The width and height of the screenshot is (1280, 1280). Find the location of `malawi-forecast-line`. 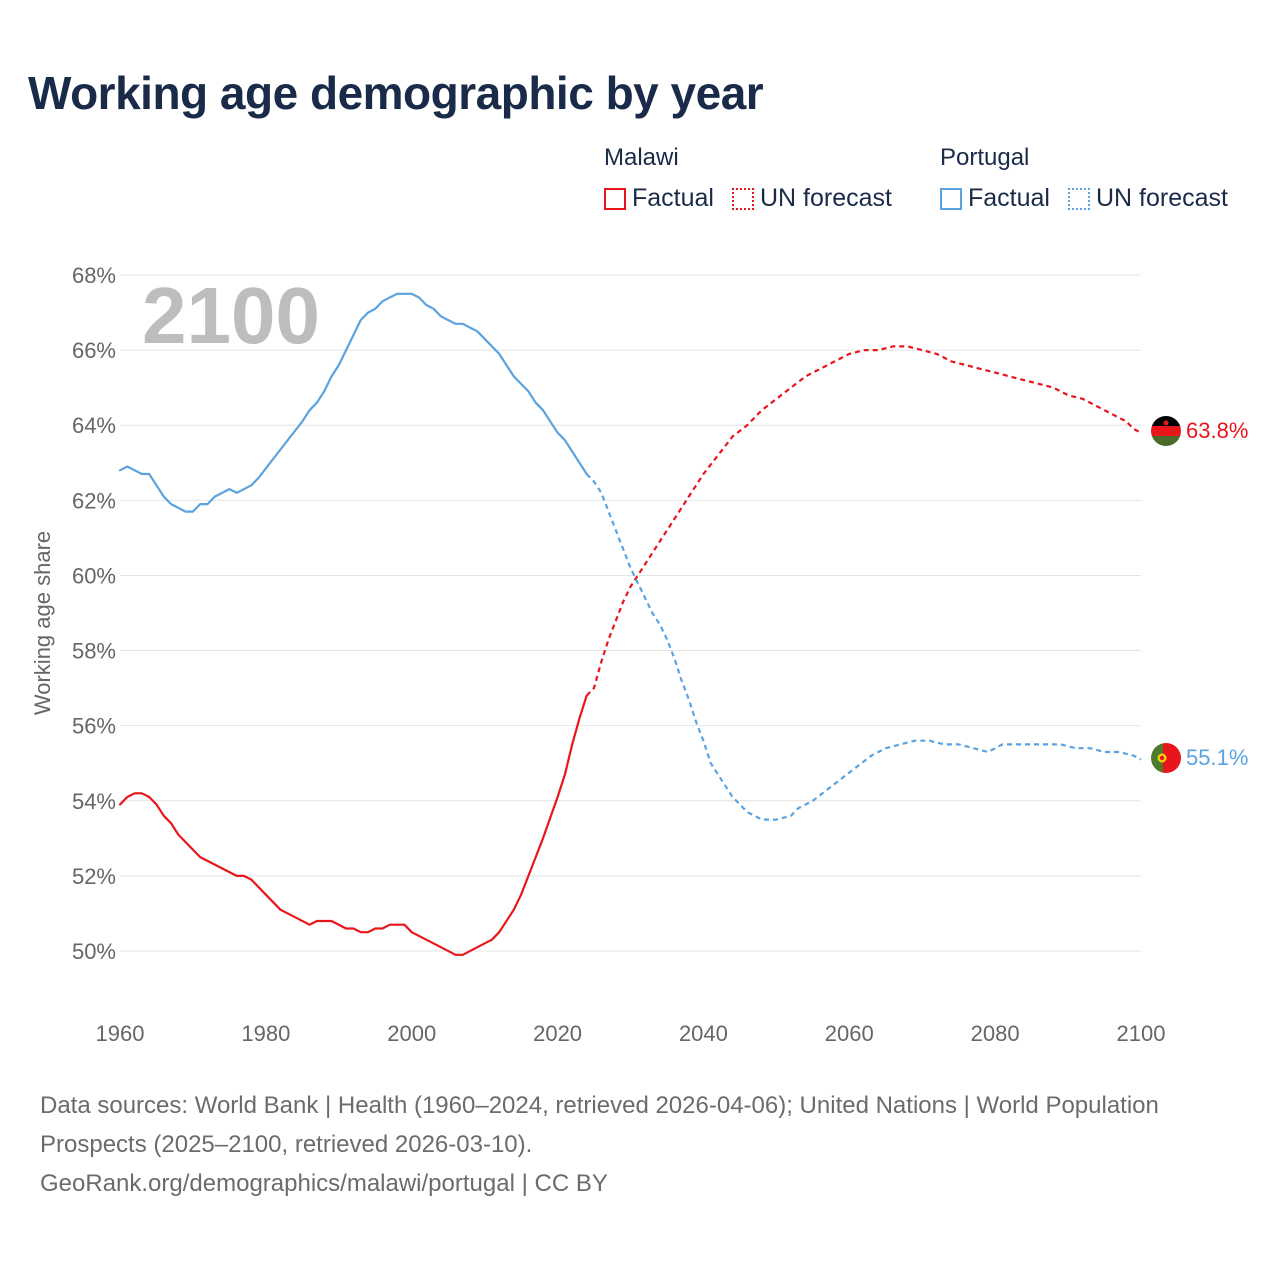

malawi-forecast-line is located at coordinates (863, 521).